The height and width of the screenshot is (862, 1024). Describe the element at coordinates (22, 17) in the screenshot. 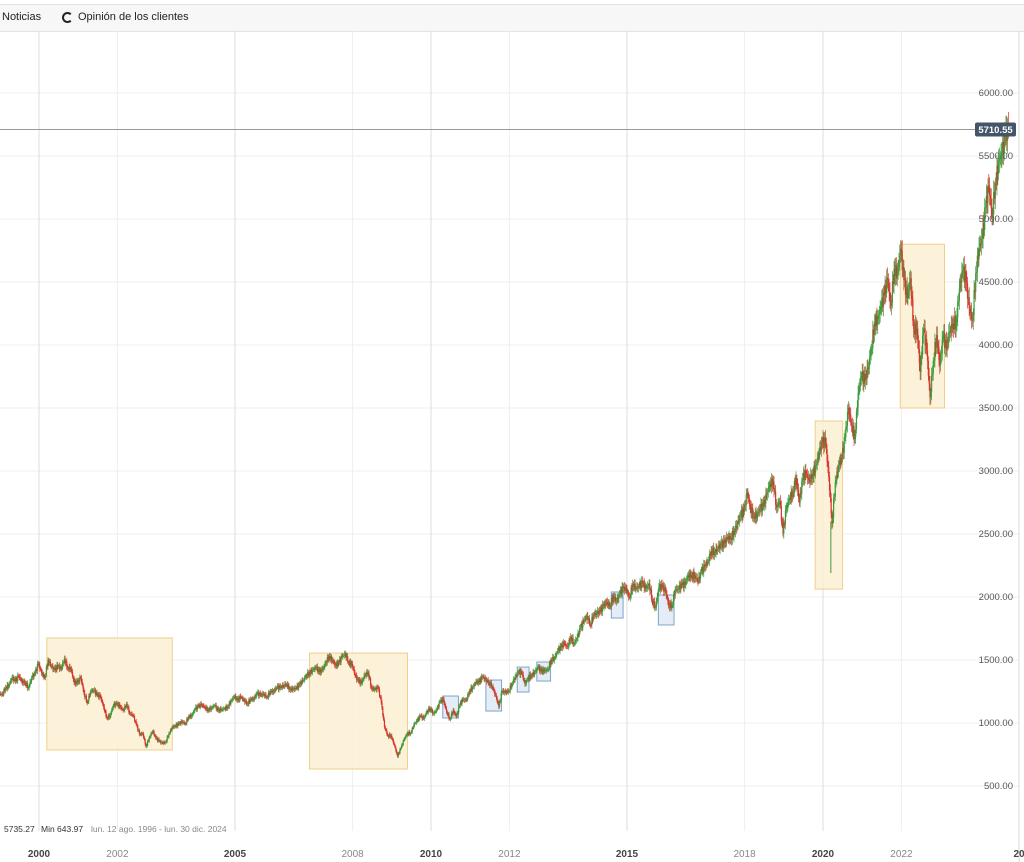

I see `tab-news: Noticias` at that location.